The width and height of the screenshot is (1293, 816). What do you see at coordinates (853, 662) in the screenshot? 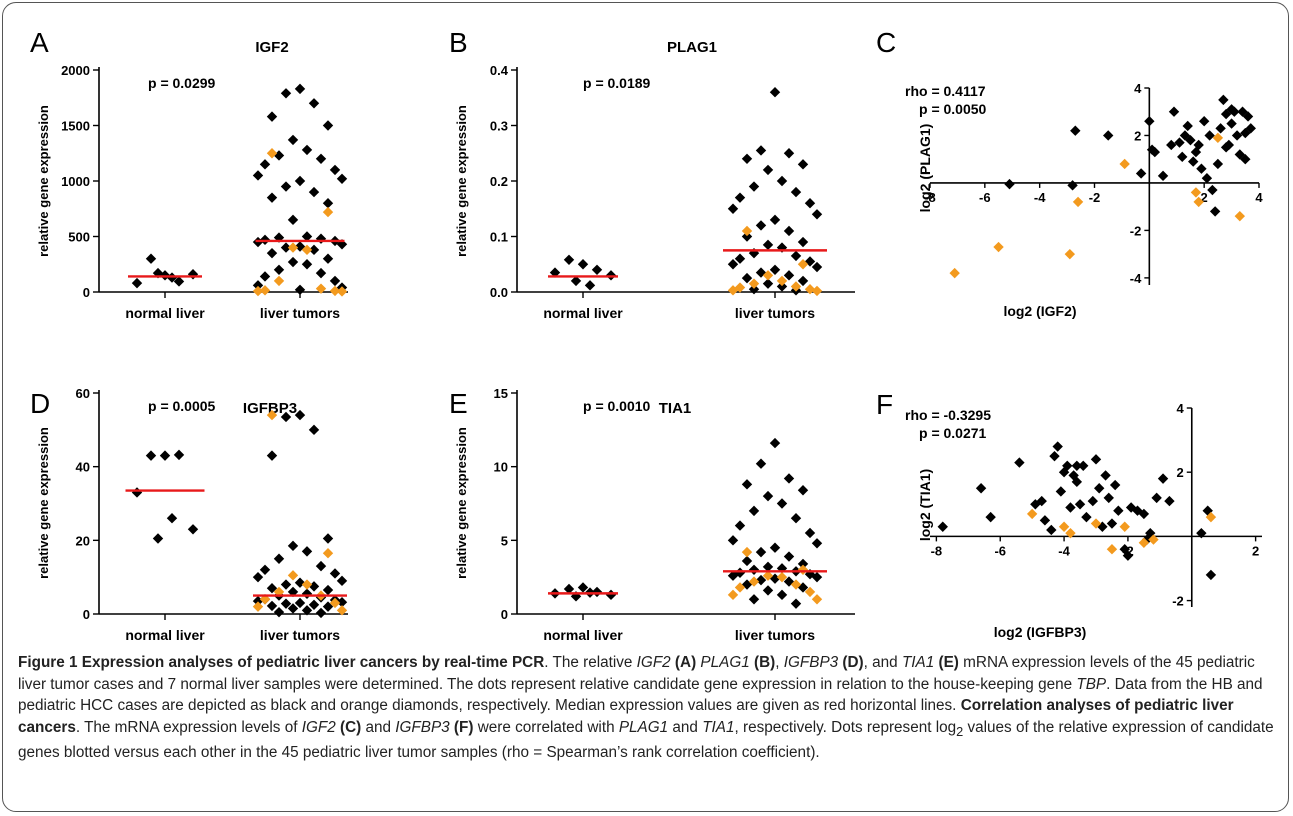
I see `caption-panel-ref: (D)` at bounding box center [853, 662].